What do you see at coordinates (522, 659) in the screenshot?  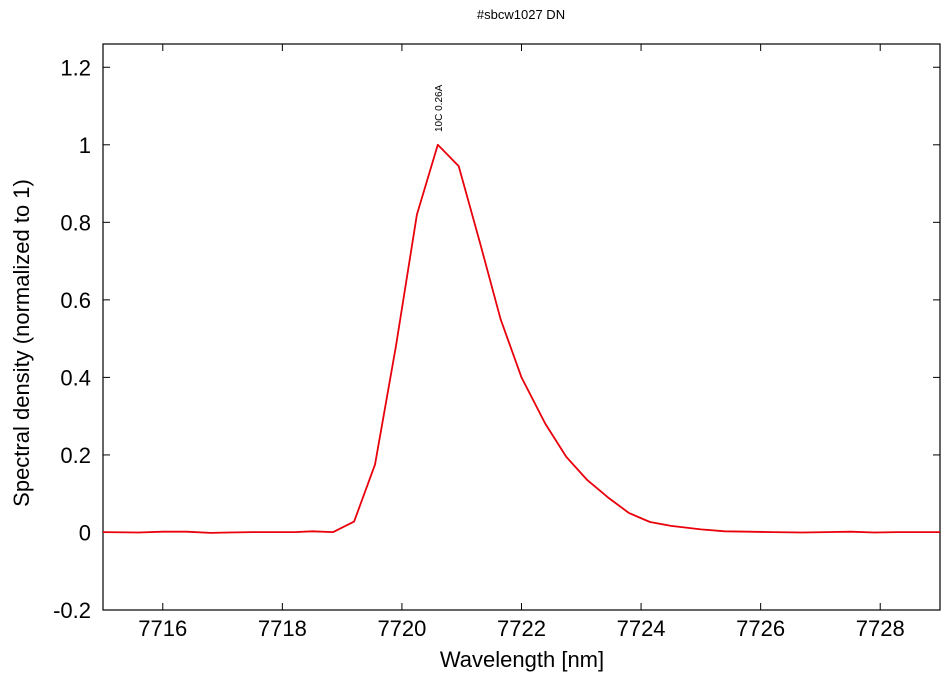 I see `x-axis-title: Wavelength [nm]` at bounding box center [522, 659].